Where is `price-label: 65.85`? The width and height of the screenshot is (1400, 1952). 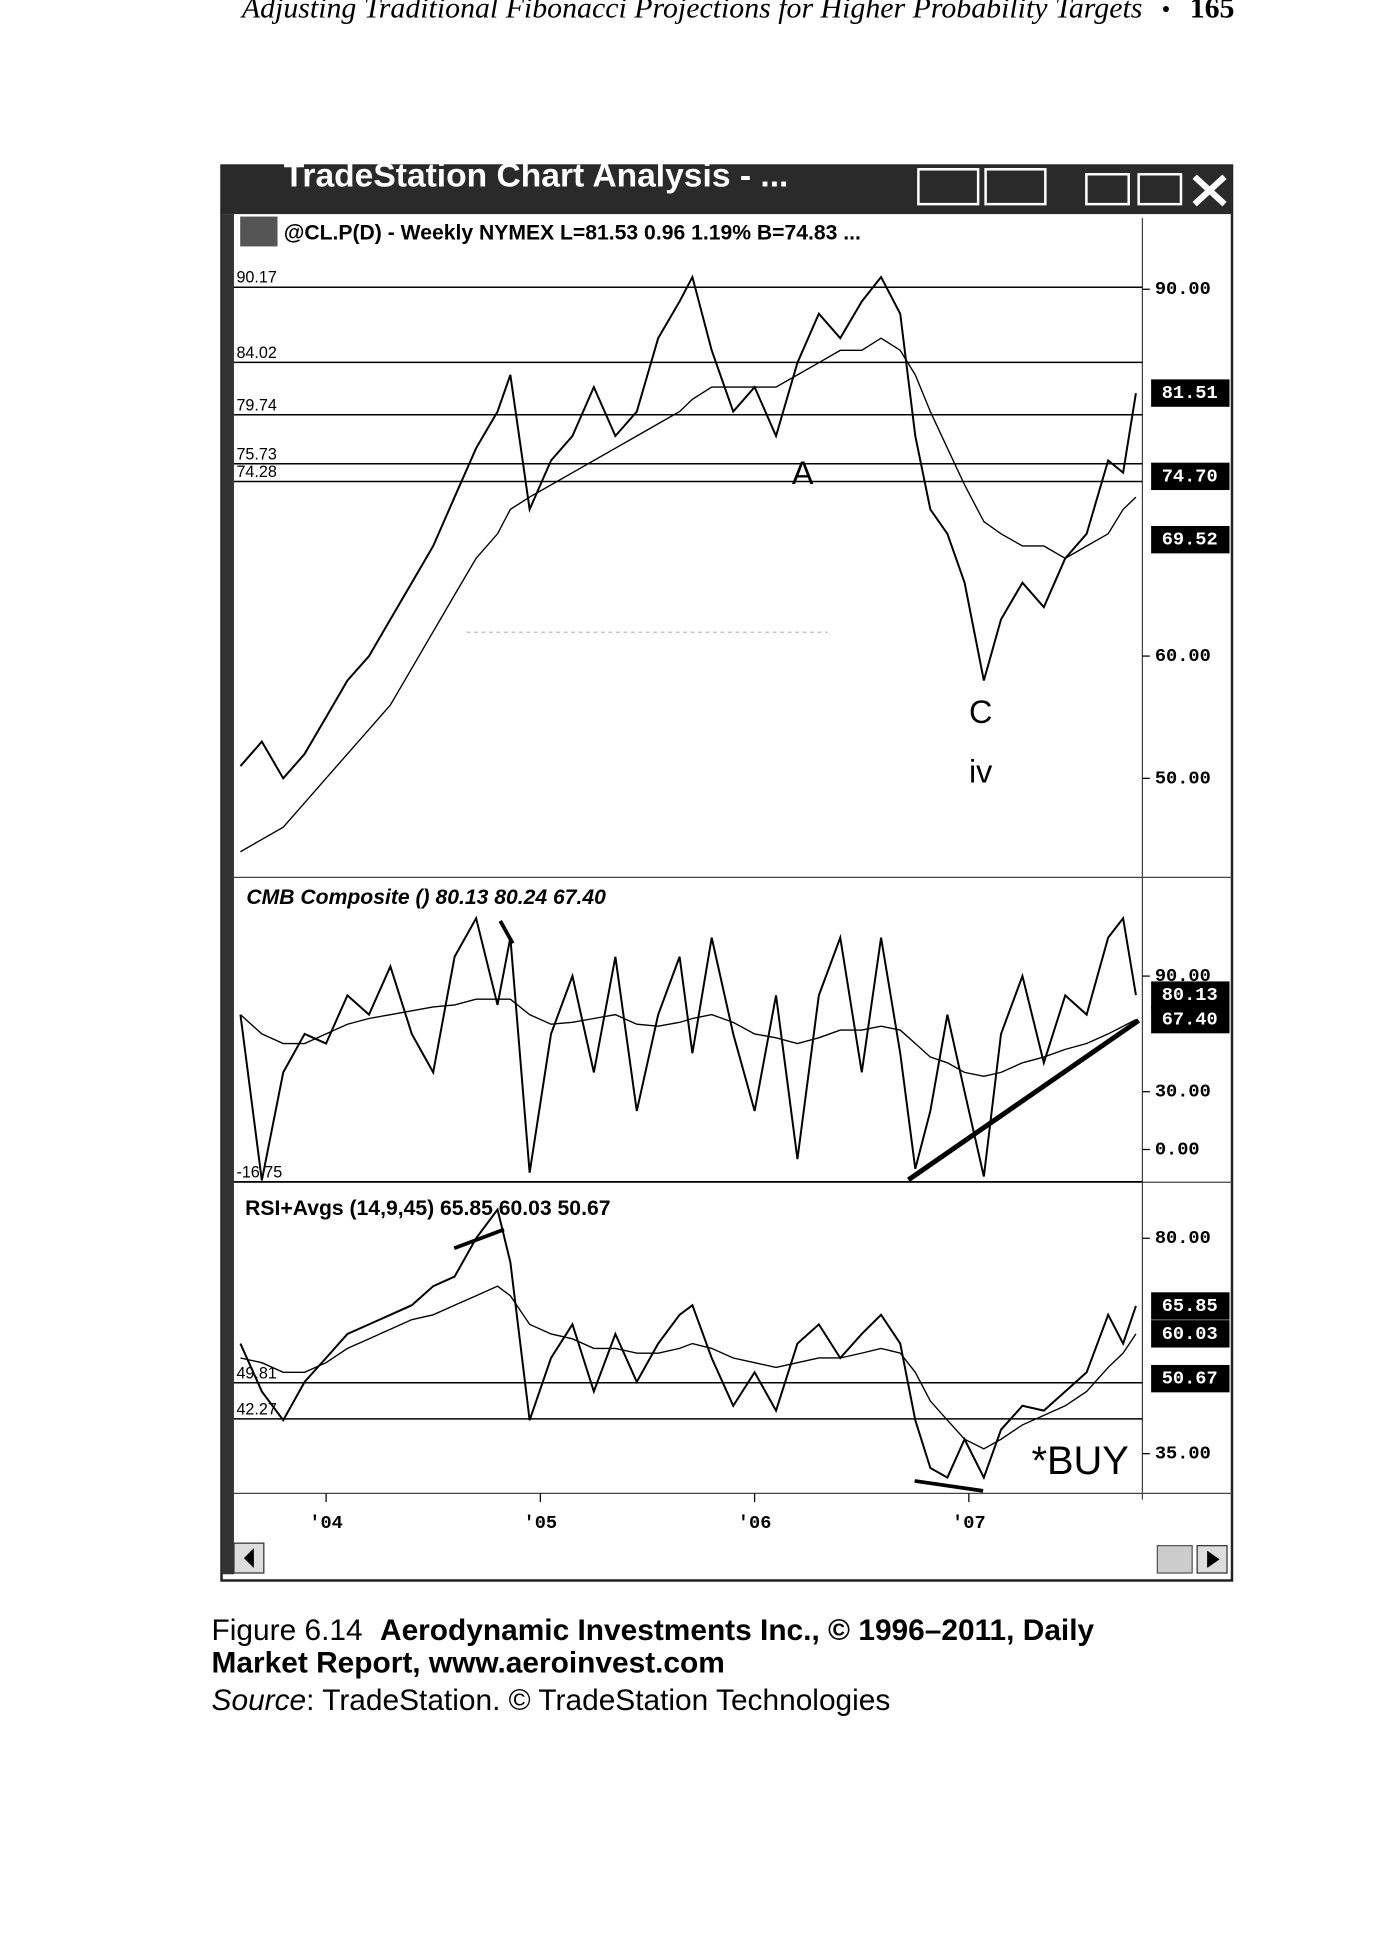
price-label: 65.85 is located at coordinates (1190, 1306).